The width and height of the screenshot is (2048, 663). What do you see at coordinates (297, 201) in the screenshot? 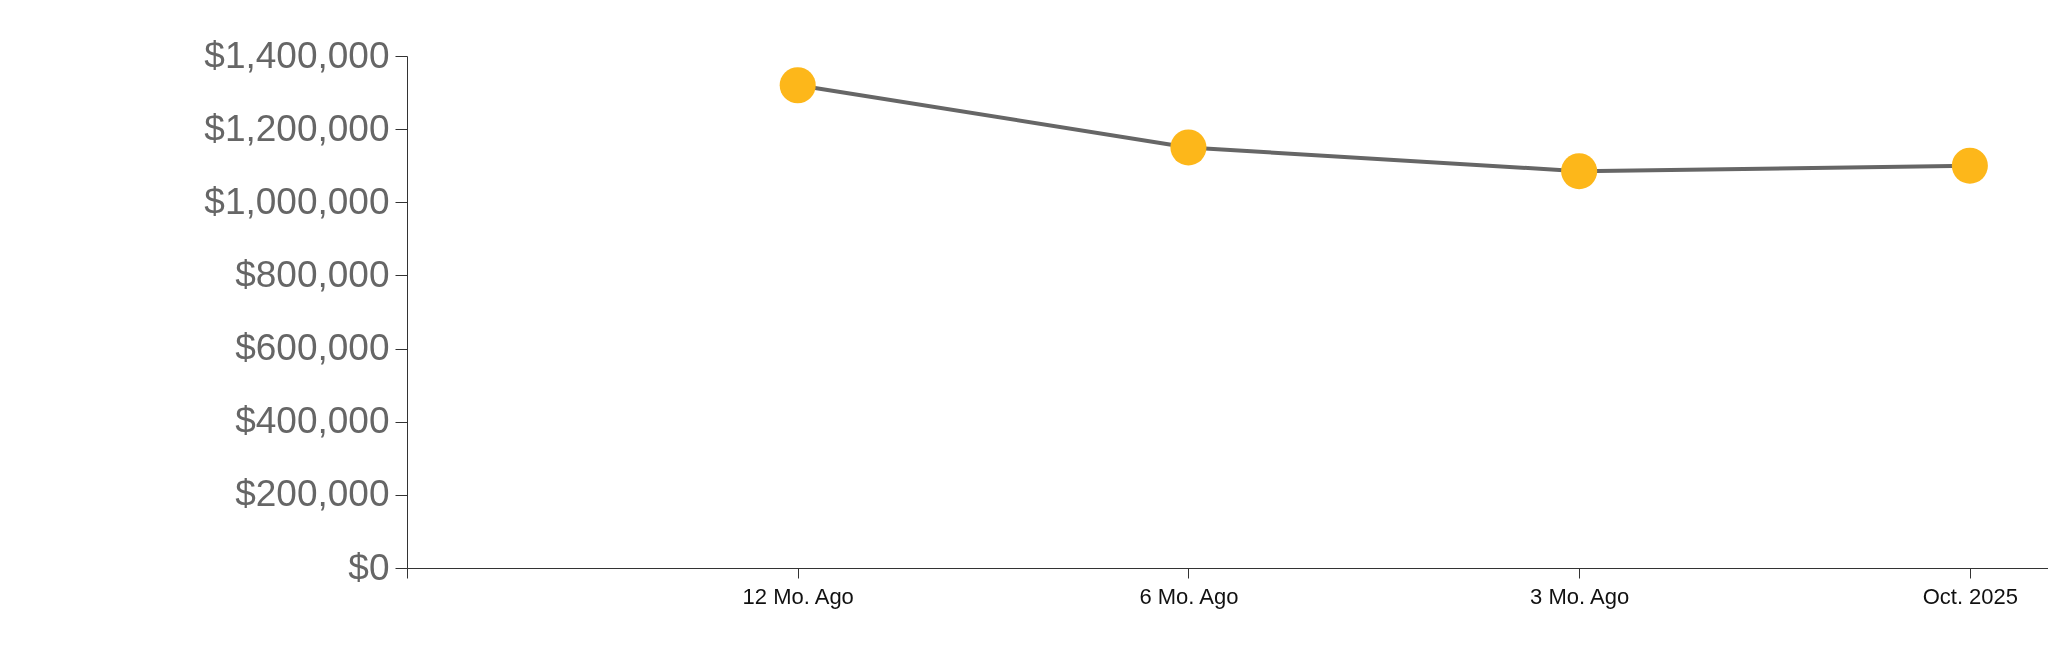
I see `y-tick-label: $1,000,000` at bounding box center [297, 201].